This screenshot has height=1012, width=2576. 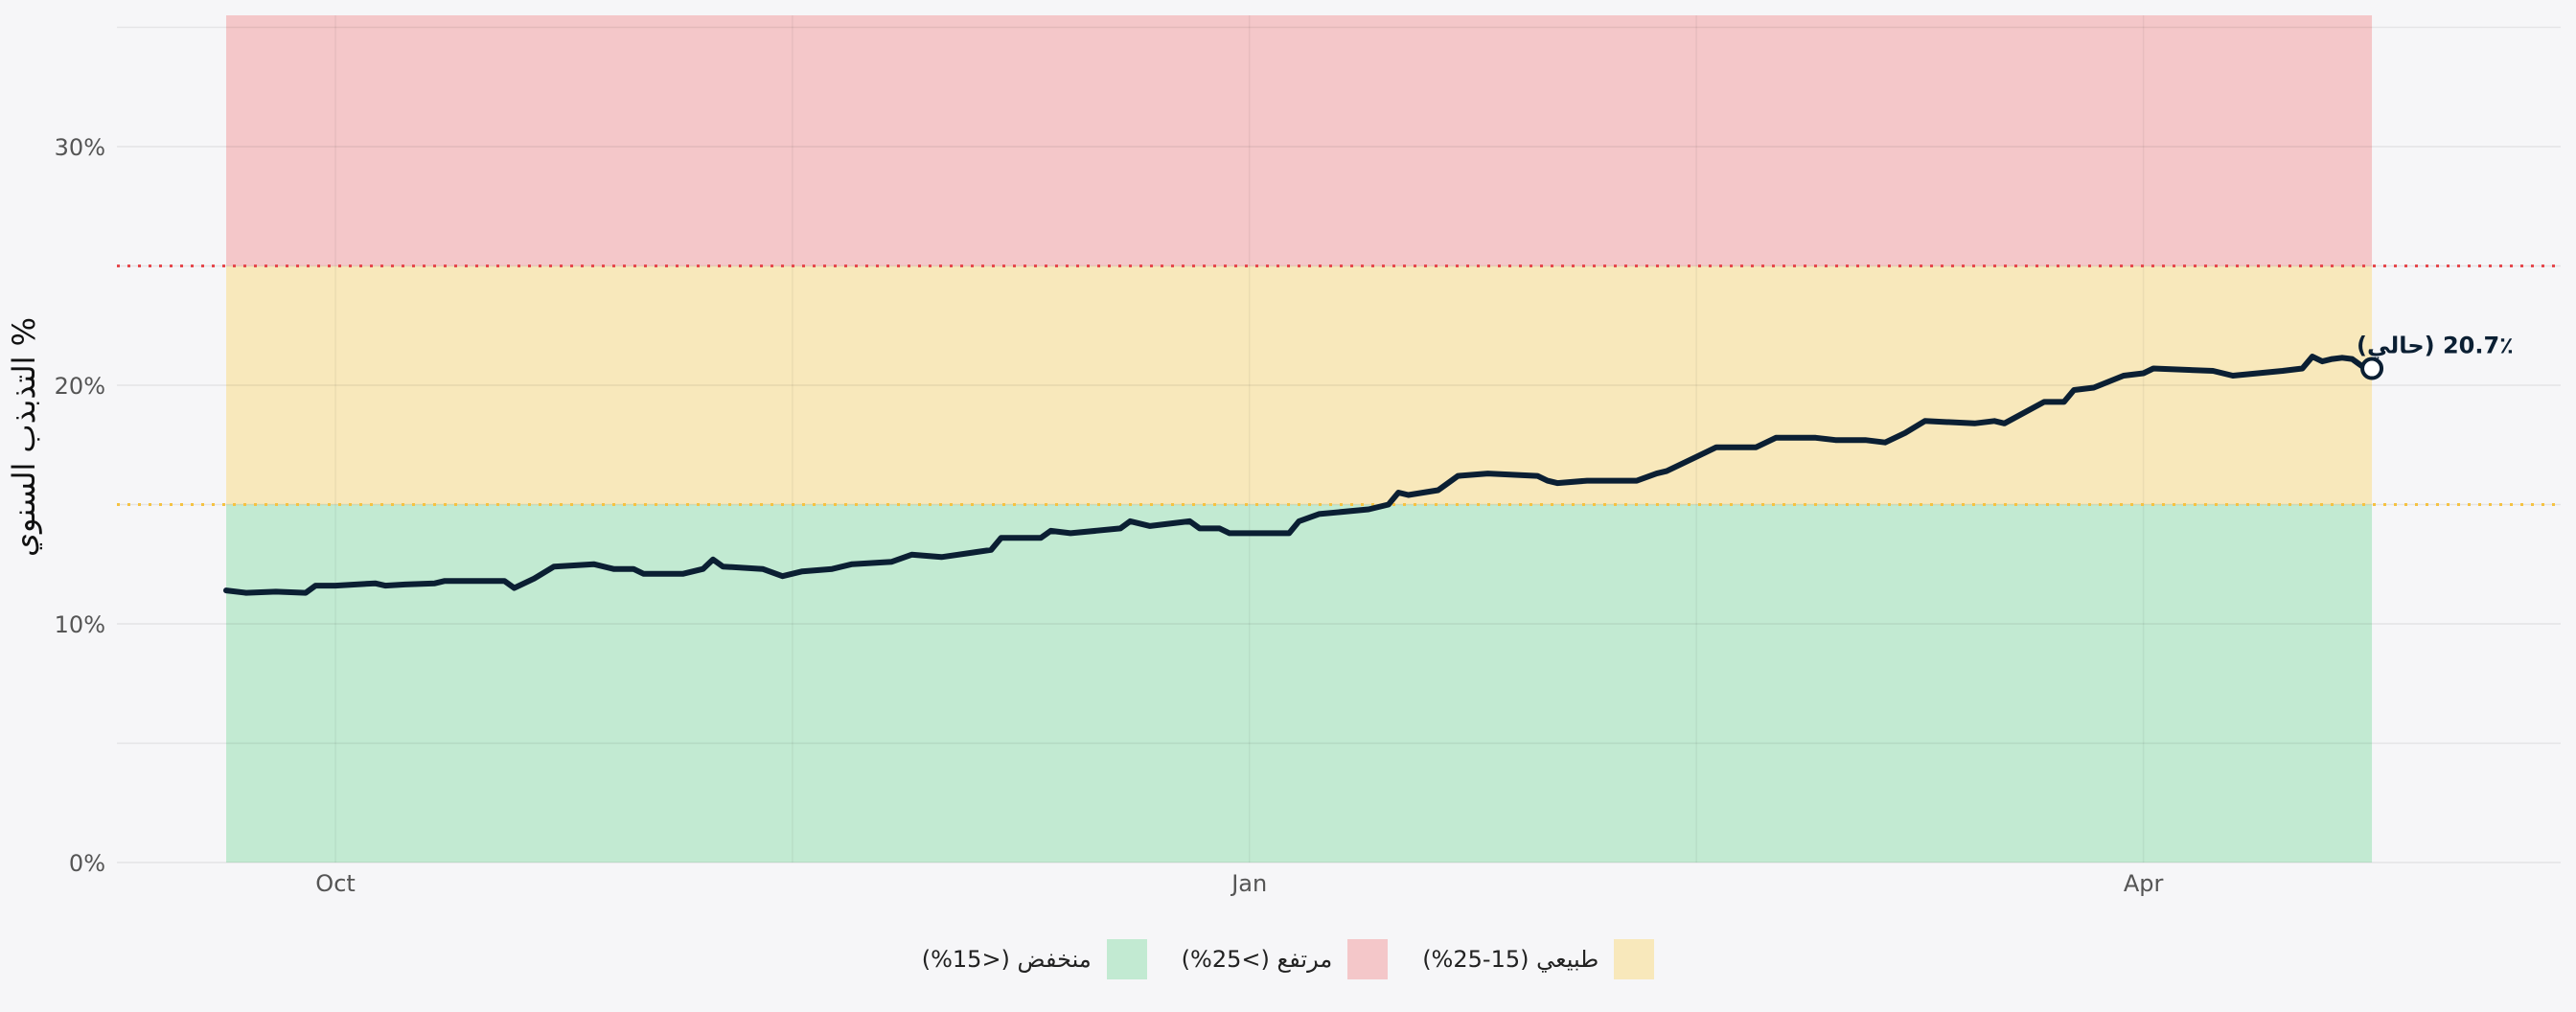 I want to click on y-tick-label: 30%, so click(x=80, y=147).